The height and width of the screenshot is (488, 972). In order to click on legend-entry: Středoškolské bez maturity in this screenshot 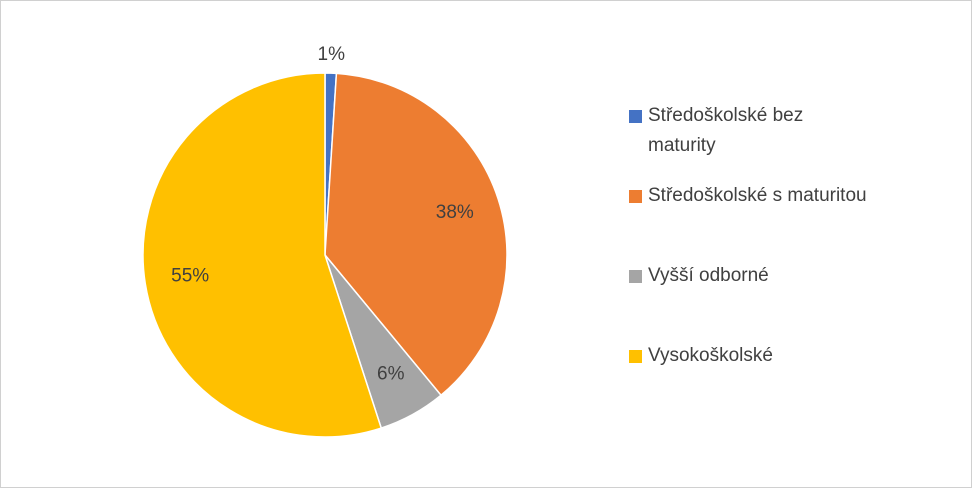, I will do `click(744, 141)`.